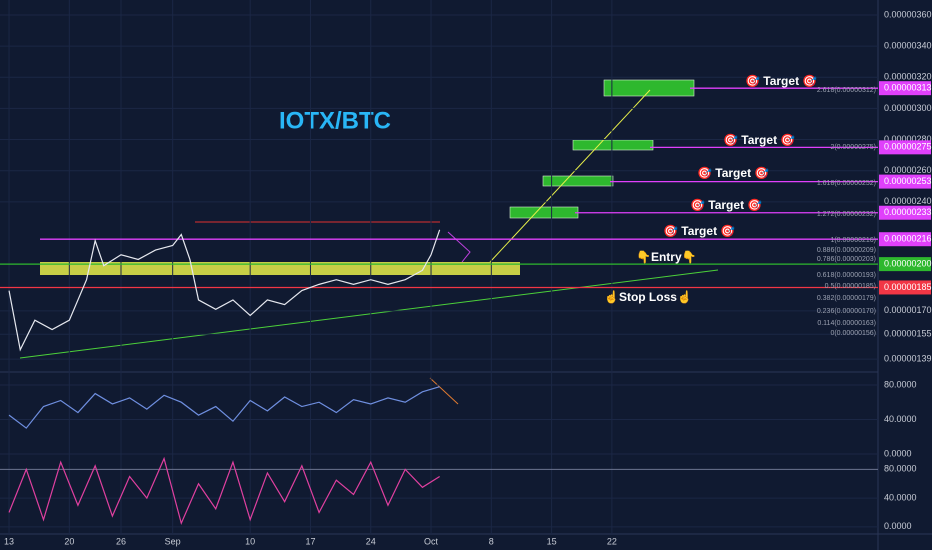 This screenshot has height=550, width=932. I want to click on fib-label: 2.618(0.00000312), so click(846, 90).